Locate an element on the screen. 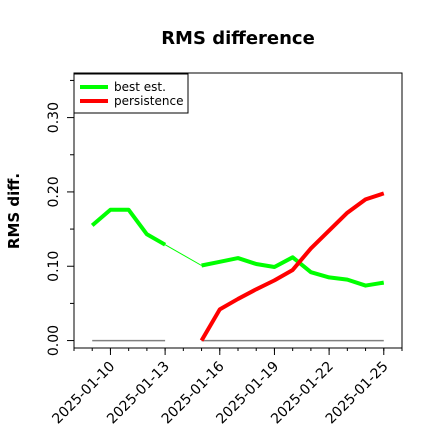 The image size is (440, 440). y-tick-label: 0.20 is located at coordinates (54, 191).